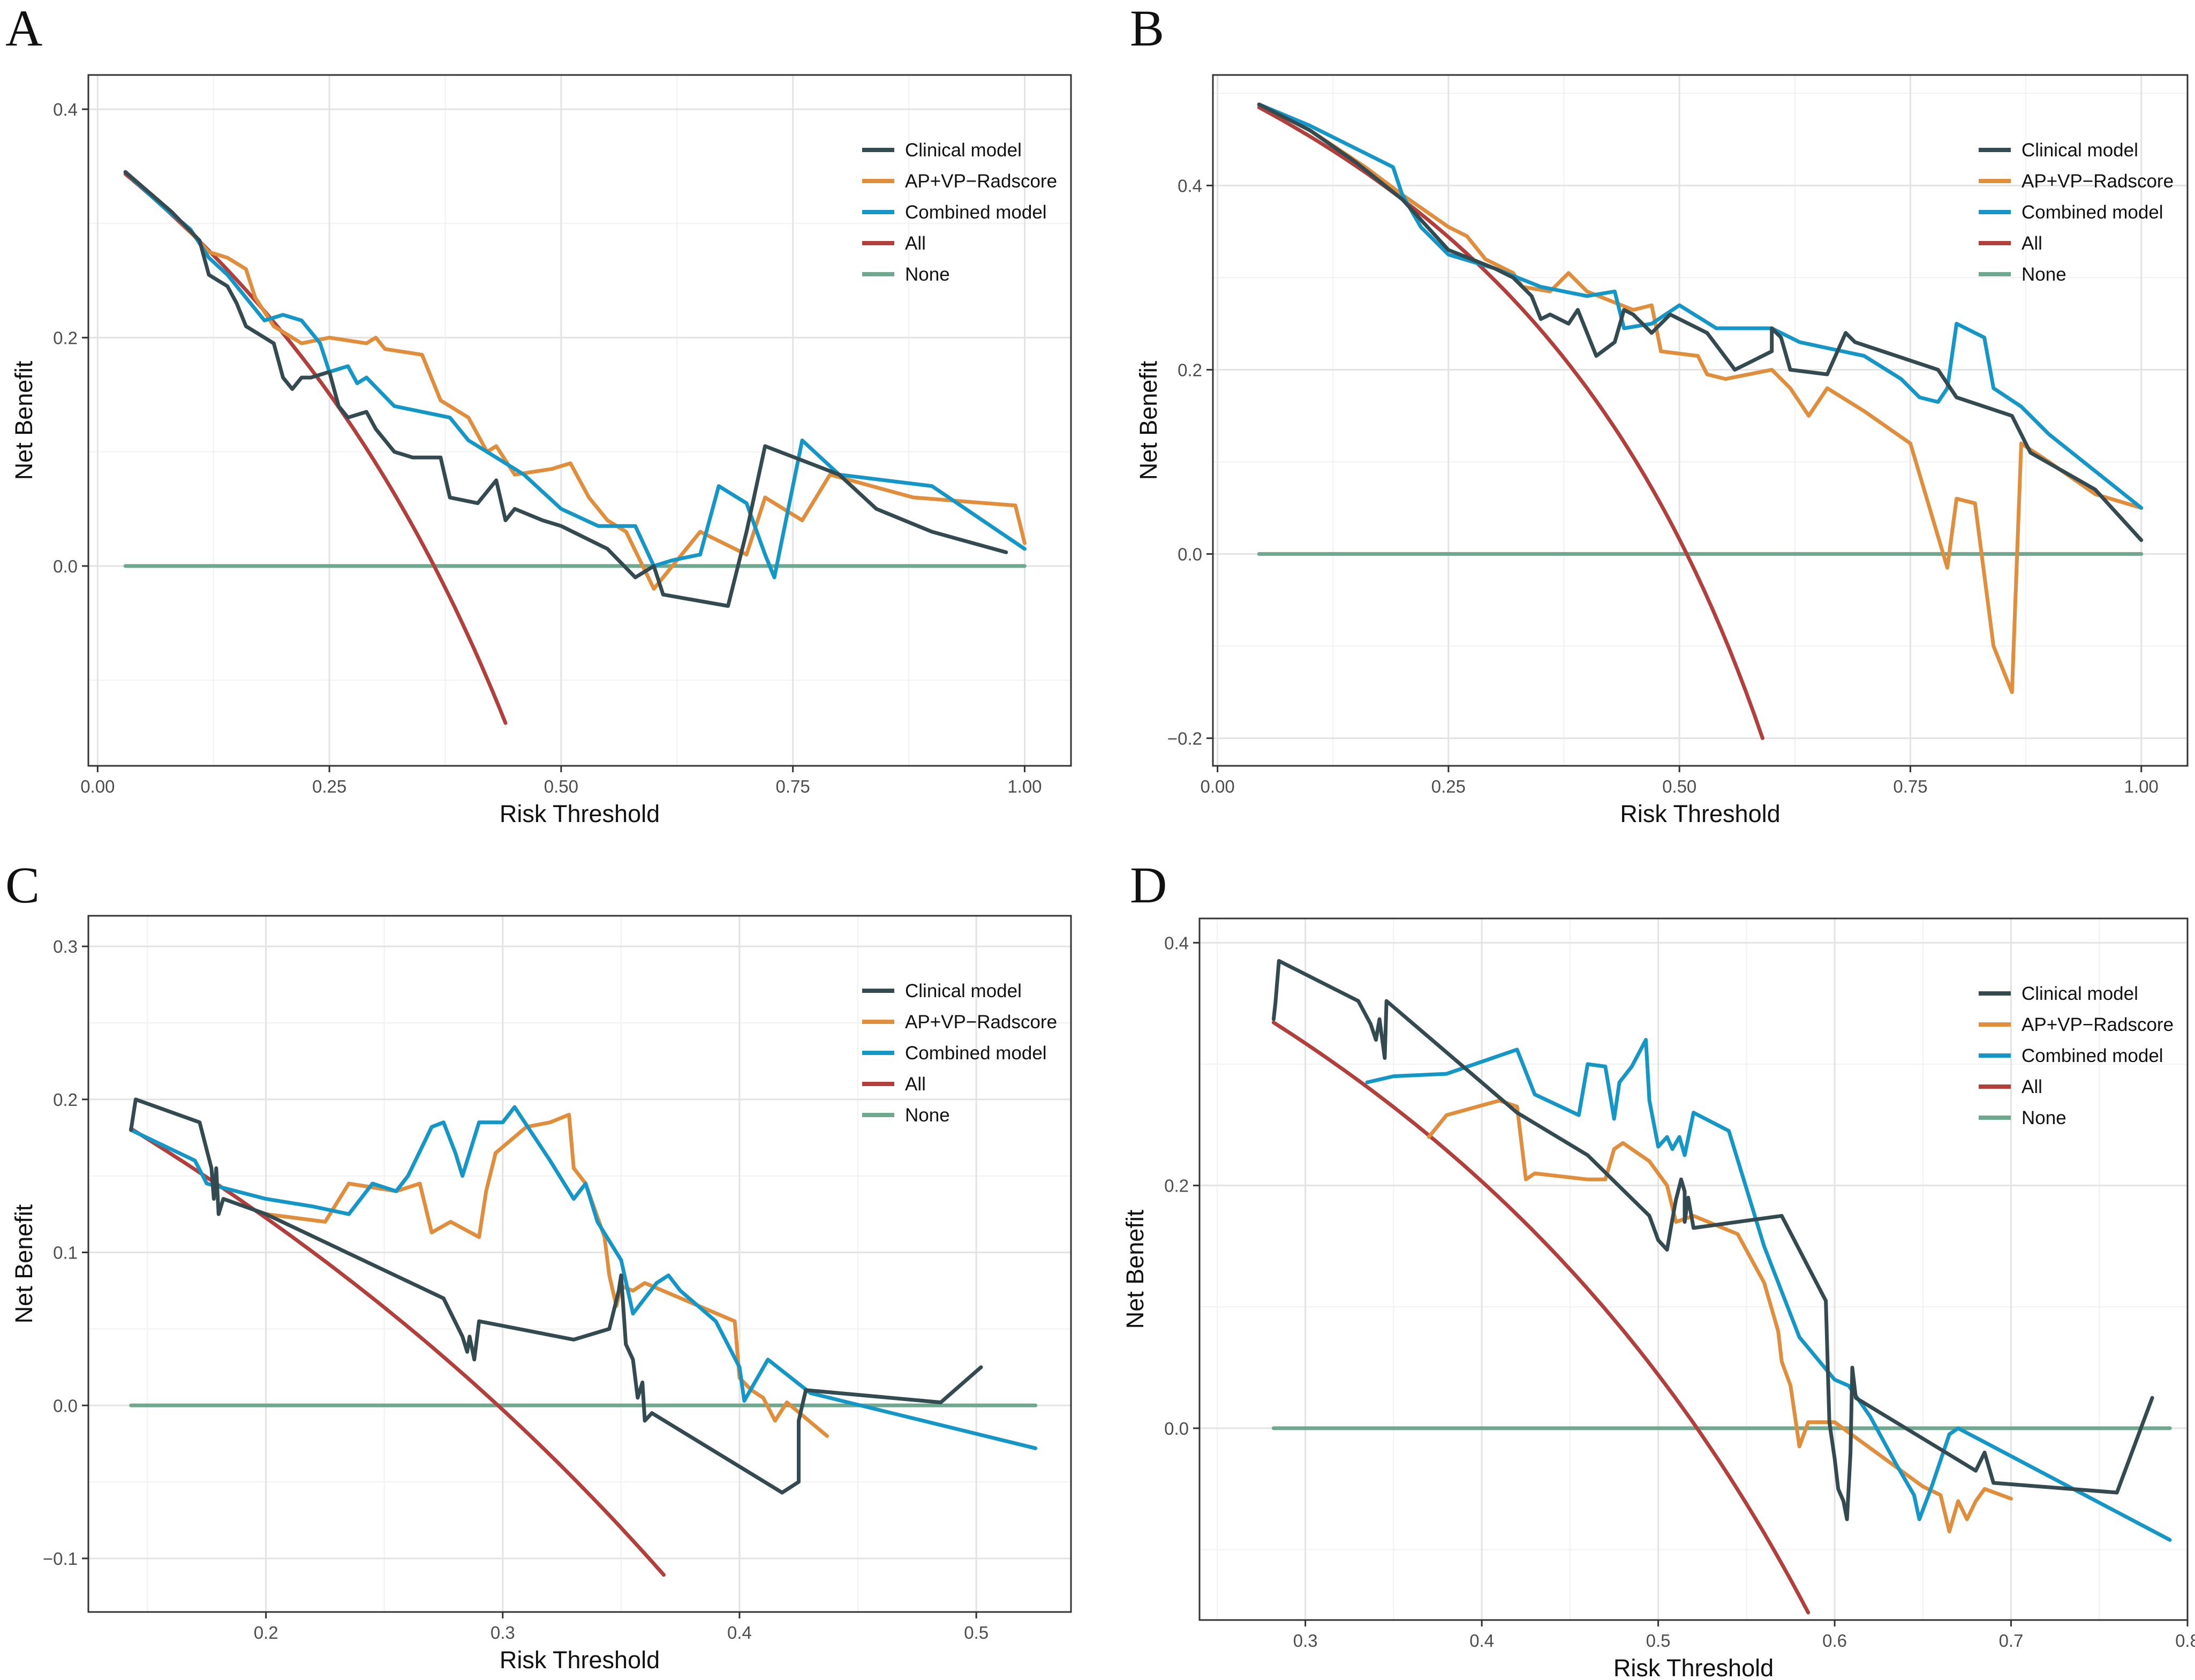 The image size is (2195, 1680). What do you see at coordinates (65, 1253) in the screenshot?
I see `y-tick-label: 0.1` at bounding box center [65, 1253].